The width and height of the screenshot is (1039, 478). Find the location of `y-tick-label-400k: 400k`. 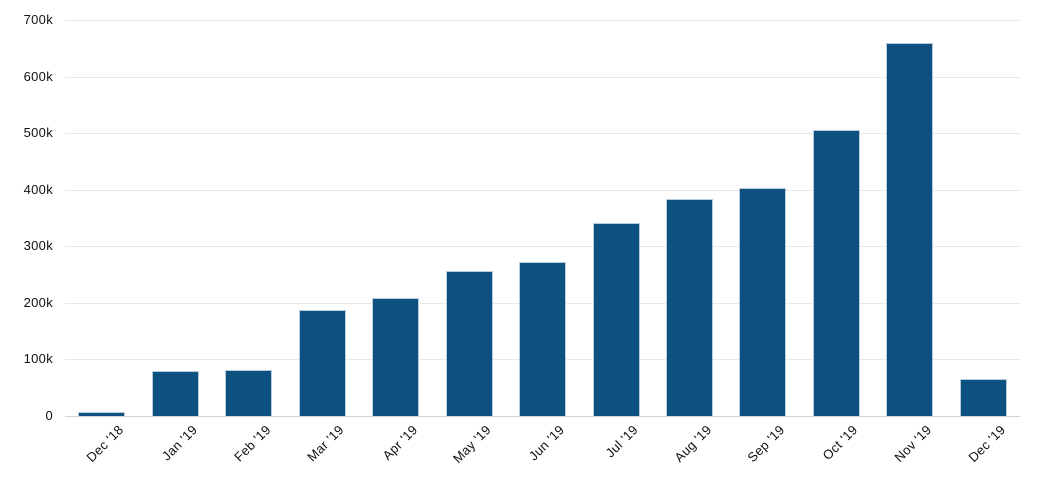

y-tick-label-400k: 400k is located at coordinates (38, 189).